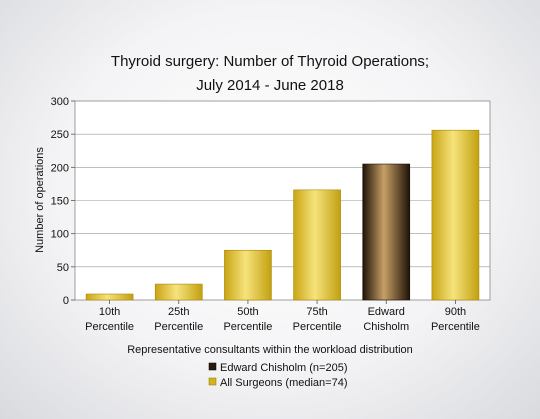 The height and width of the screenshot is (419, 540). What do you see at coordinates (212, 381) in the screenshot?
I see `legend-swatch-surgeons` at bounding box center [212, 381].